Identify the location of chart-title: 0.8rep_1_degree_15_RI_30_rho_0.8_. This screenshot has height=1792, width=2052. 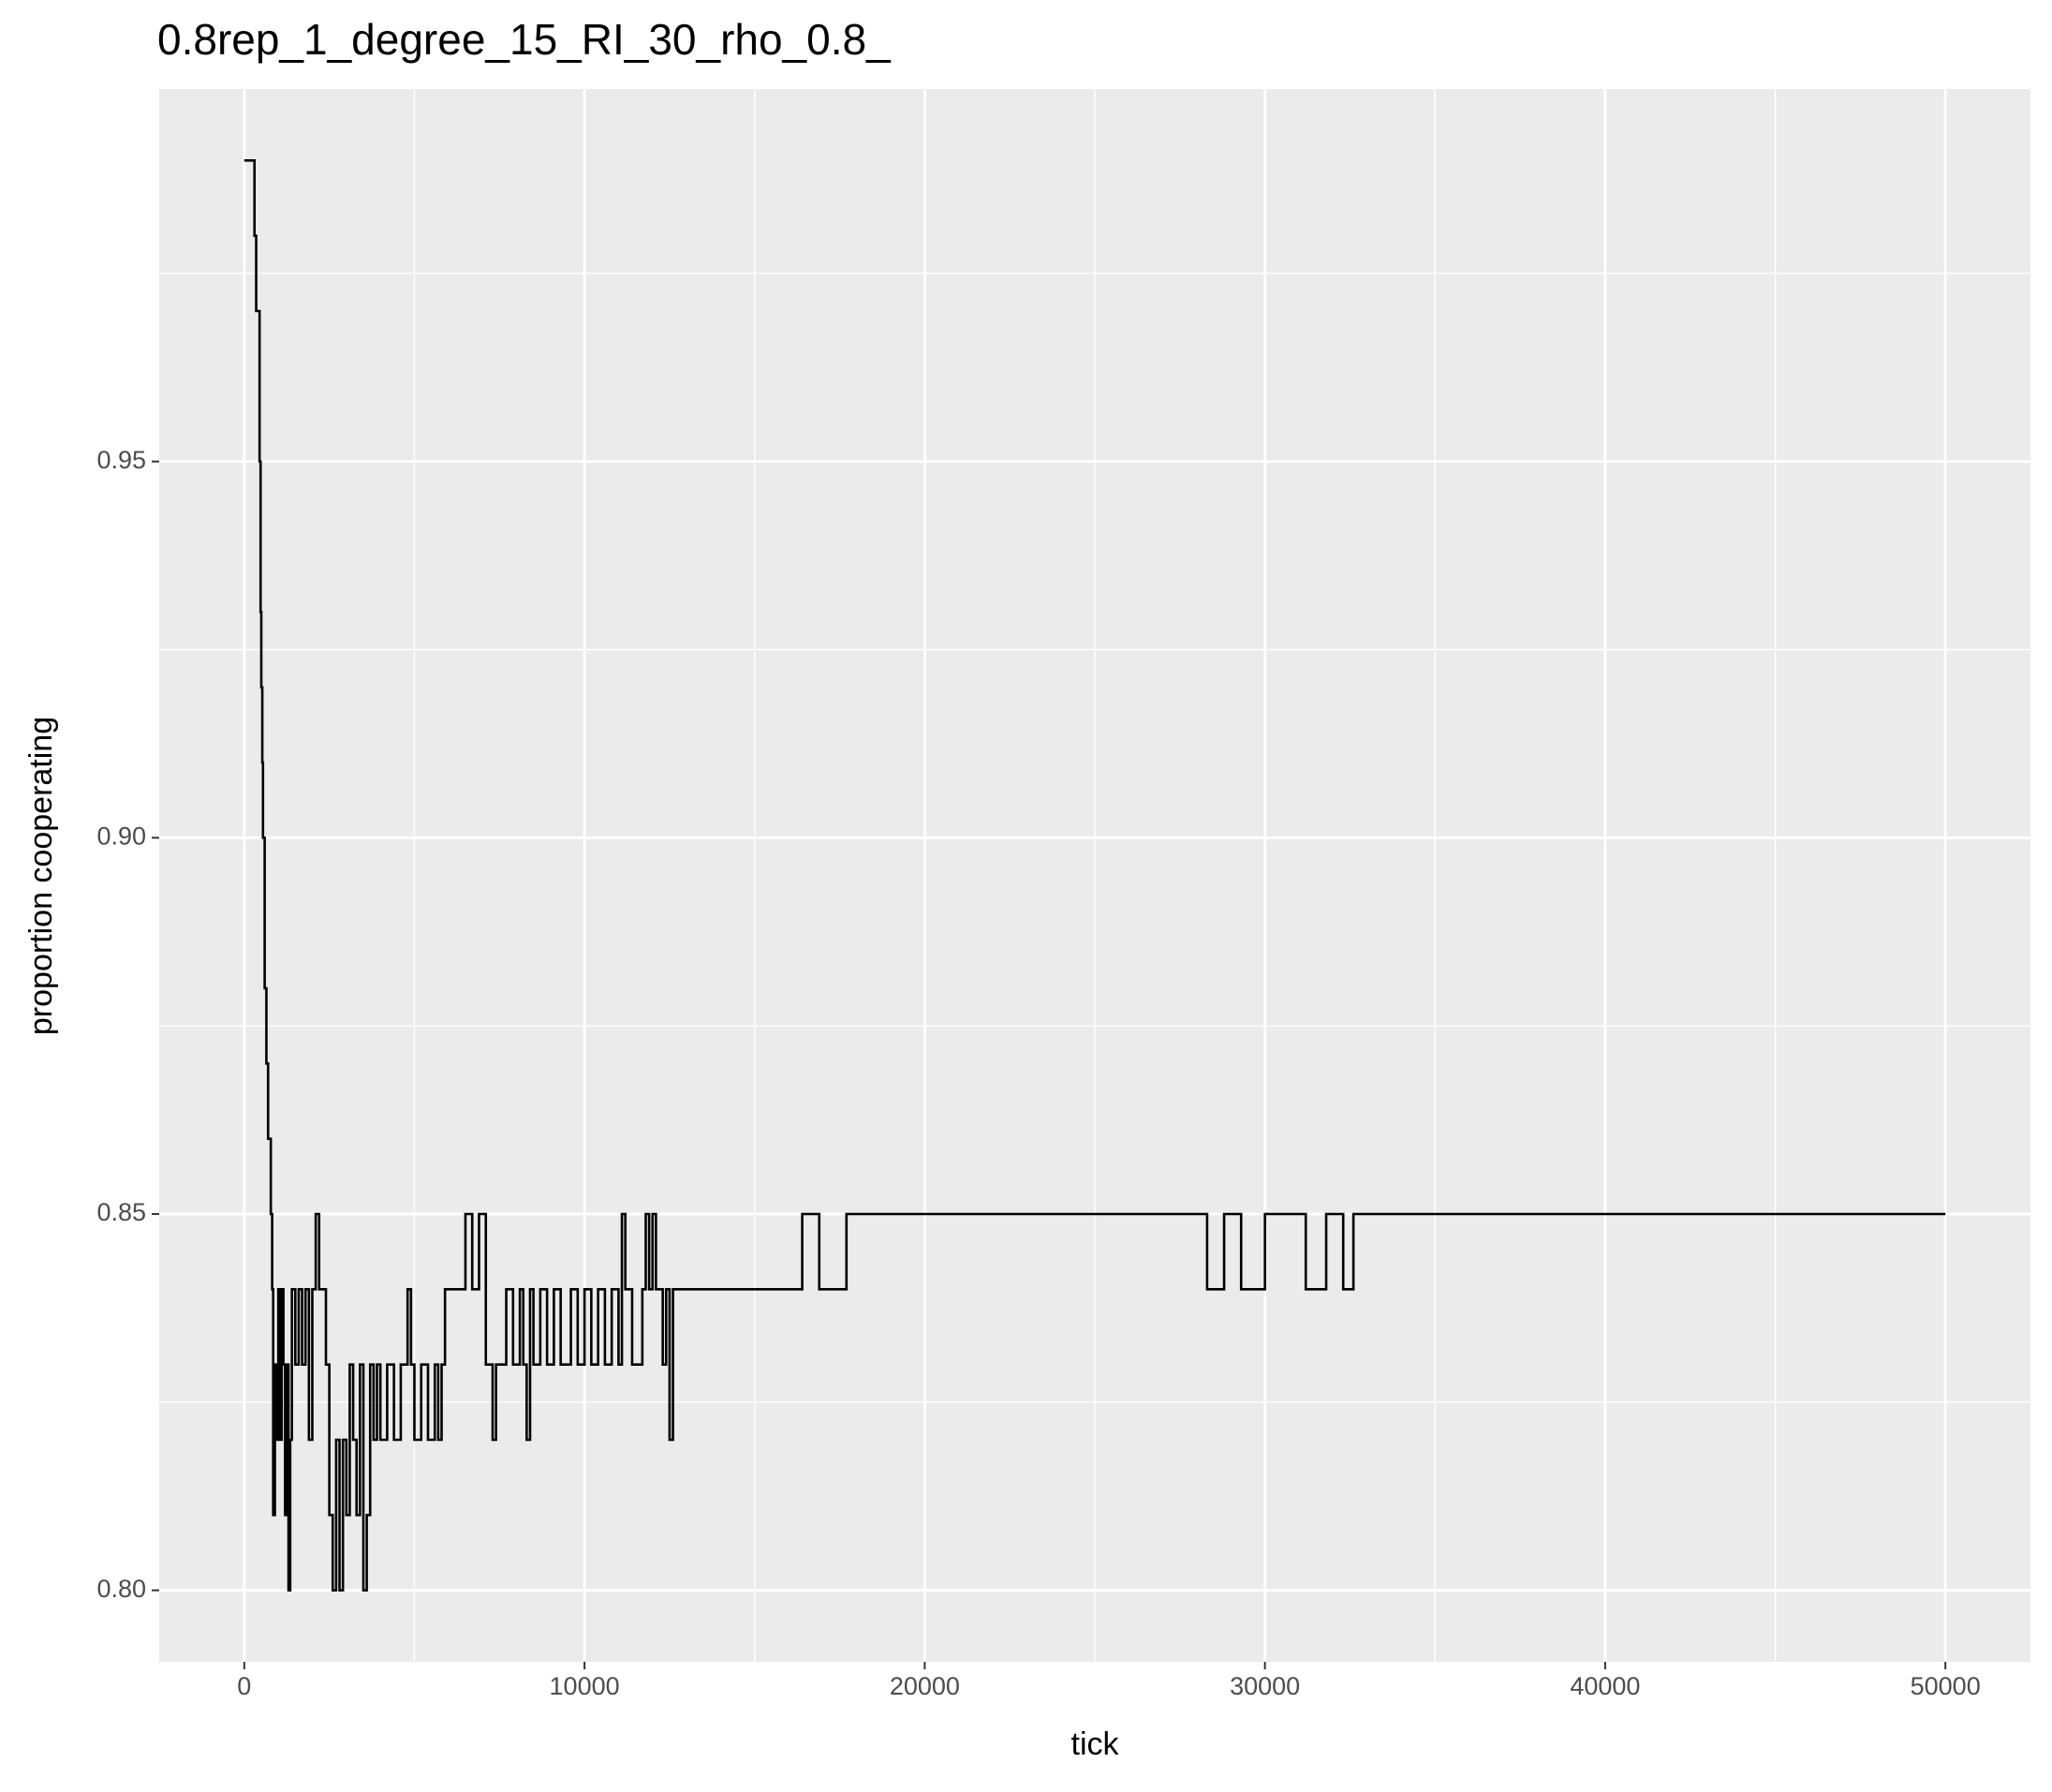
(524, 39).